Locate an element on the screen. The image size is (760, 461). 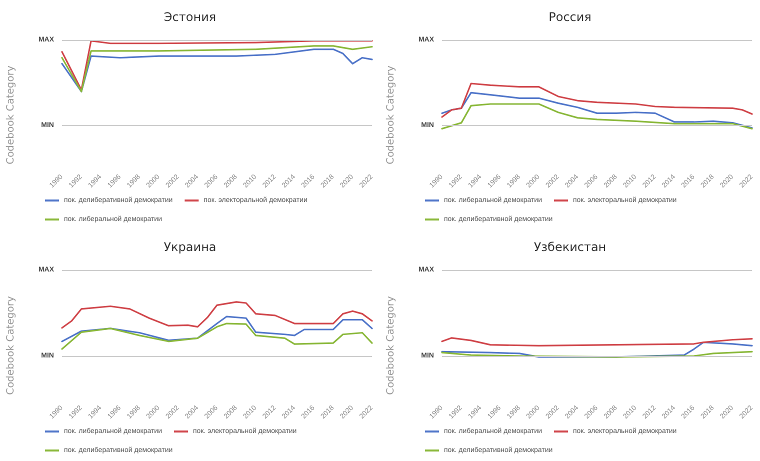
chart-title: Россия is located at coordinates (570, 17).